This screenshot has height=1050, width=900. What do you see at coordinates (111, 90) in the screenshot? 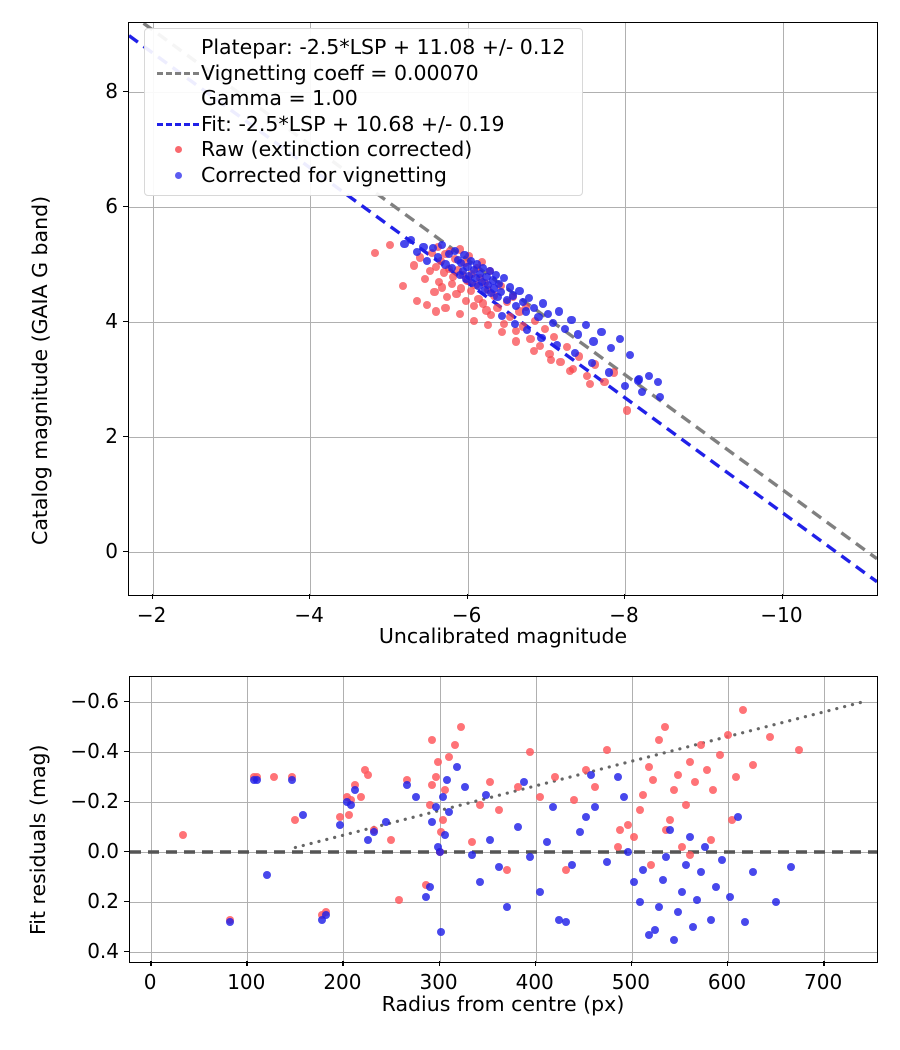
I see `y-tick-label: 8` at bounding box center [111, 90].